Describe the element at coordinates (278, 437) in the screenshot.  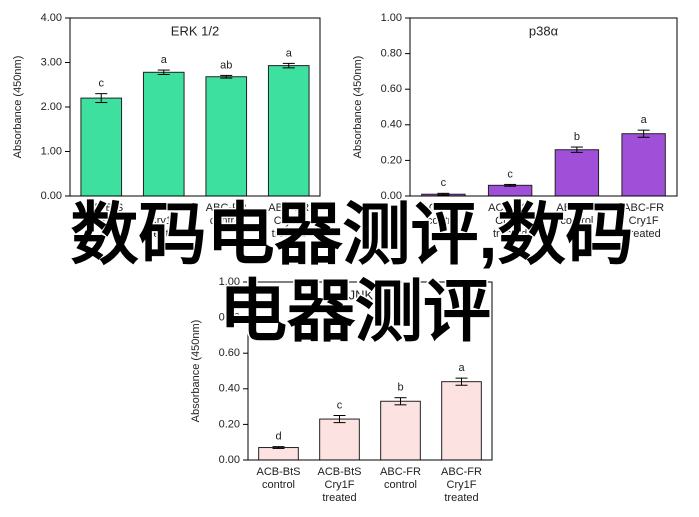
I see `significance-letter: d` at that location.